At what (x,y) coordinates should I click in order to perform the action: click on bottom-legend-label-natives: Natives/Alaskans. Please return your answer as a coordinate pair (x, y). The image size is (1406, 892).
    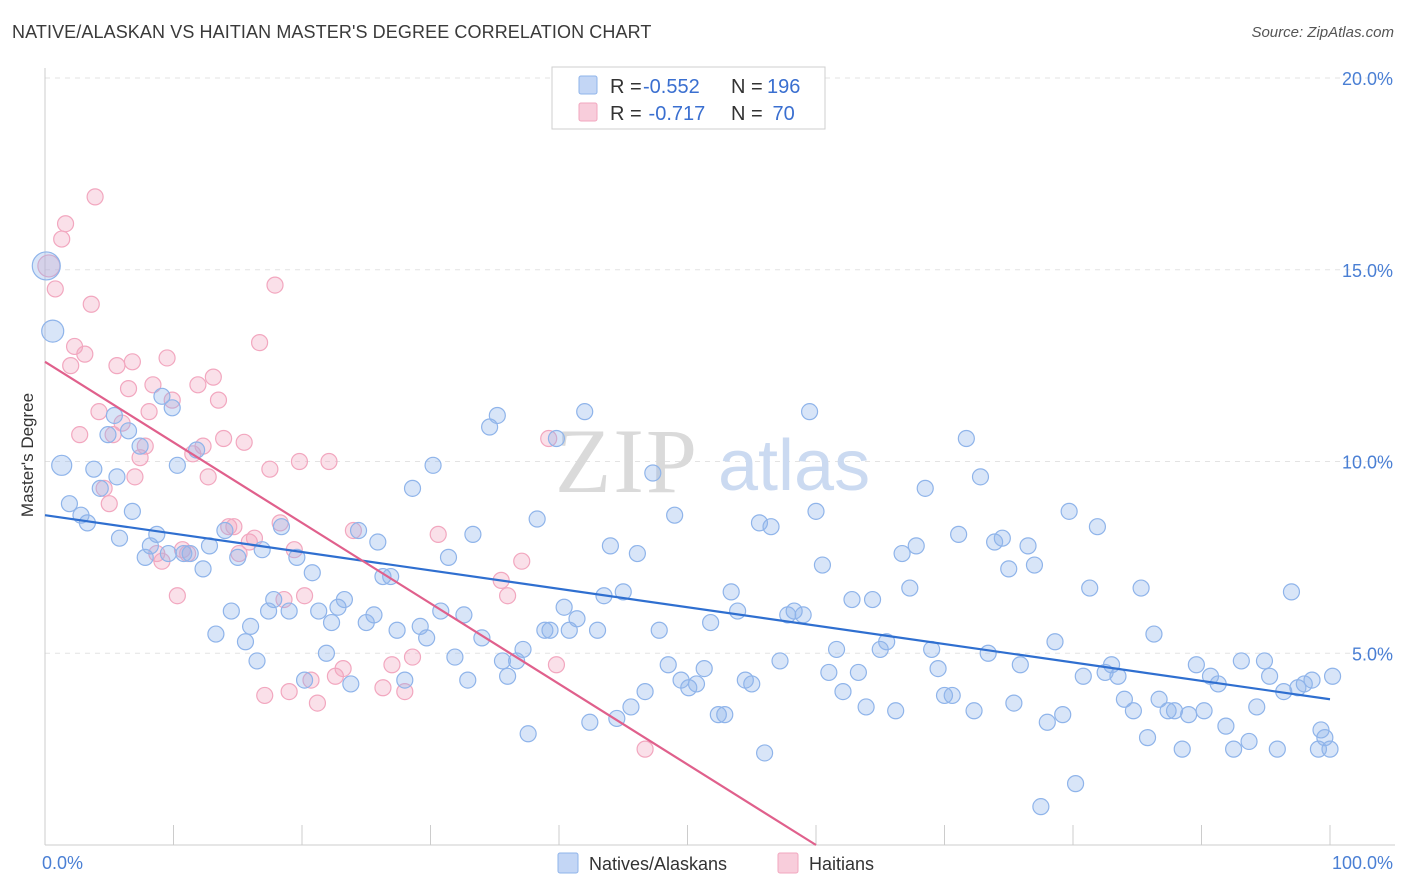
    Looking at the image, I should click on (658, 864).